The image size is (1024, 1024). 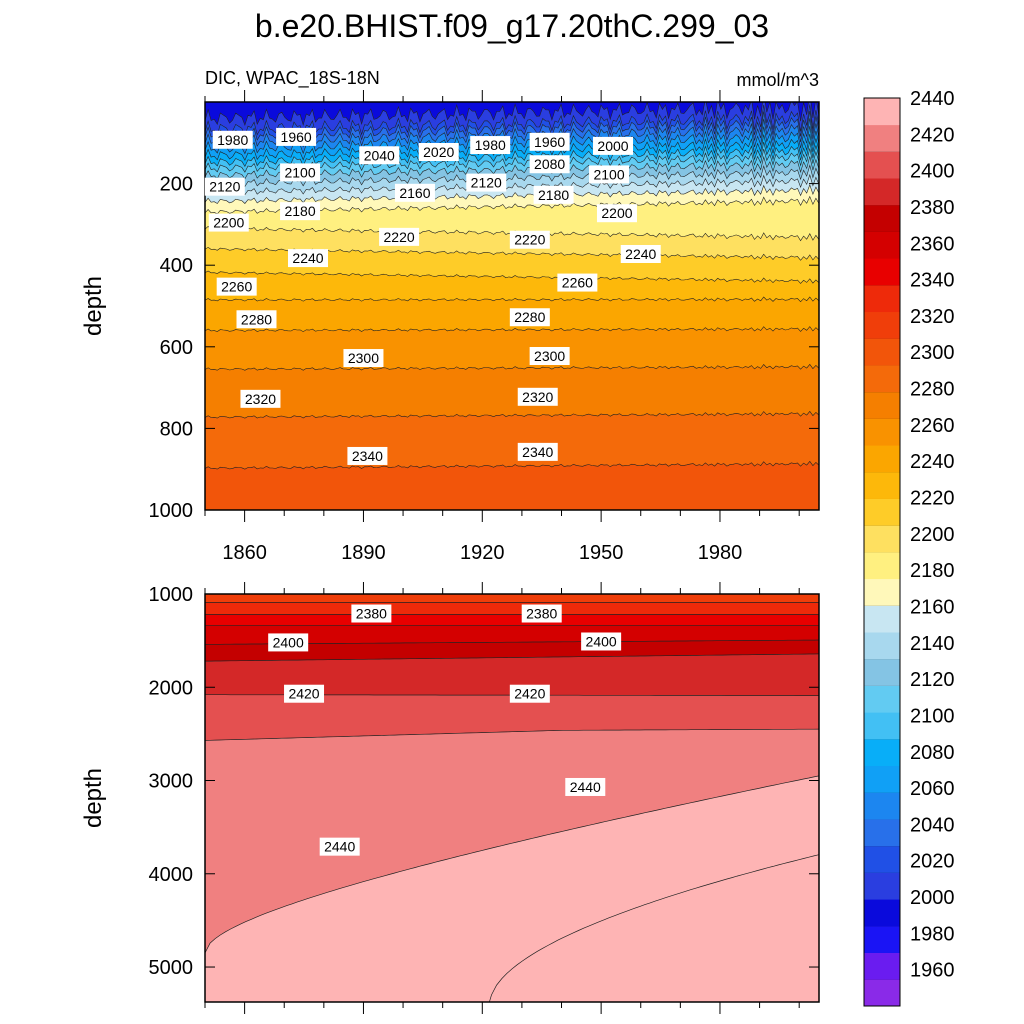 I want to click on contour-label: 2180, so click(x=300, y=211).